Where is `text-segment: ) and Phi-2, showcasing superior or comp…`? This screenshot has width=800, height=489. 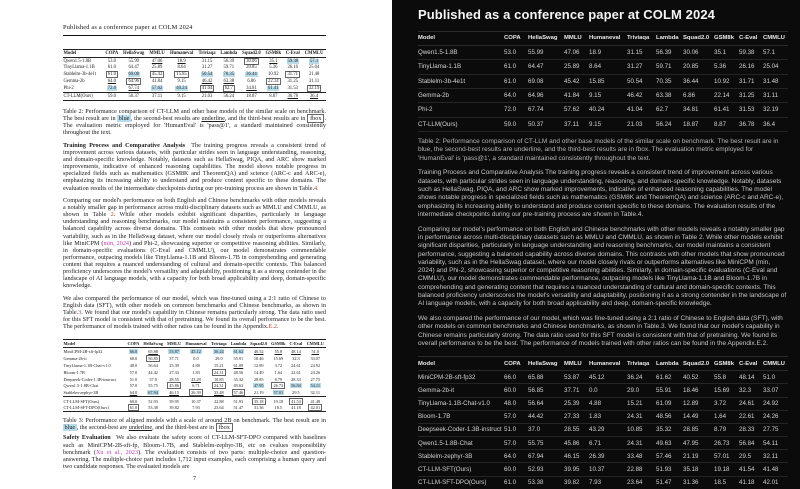 text-segment: ) and Phi-2, showcasing superior or comp… is located at coordinates (194, 264).